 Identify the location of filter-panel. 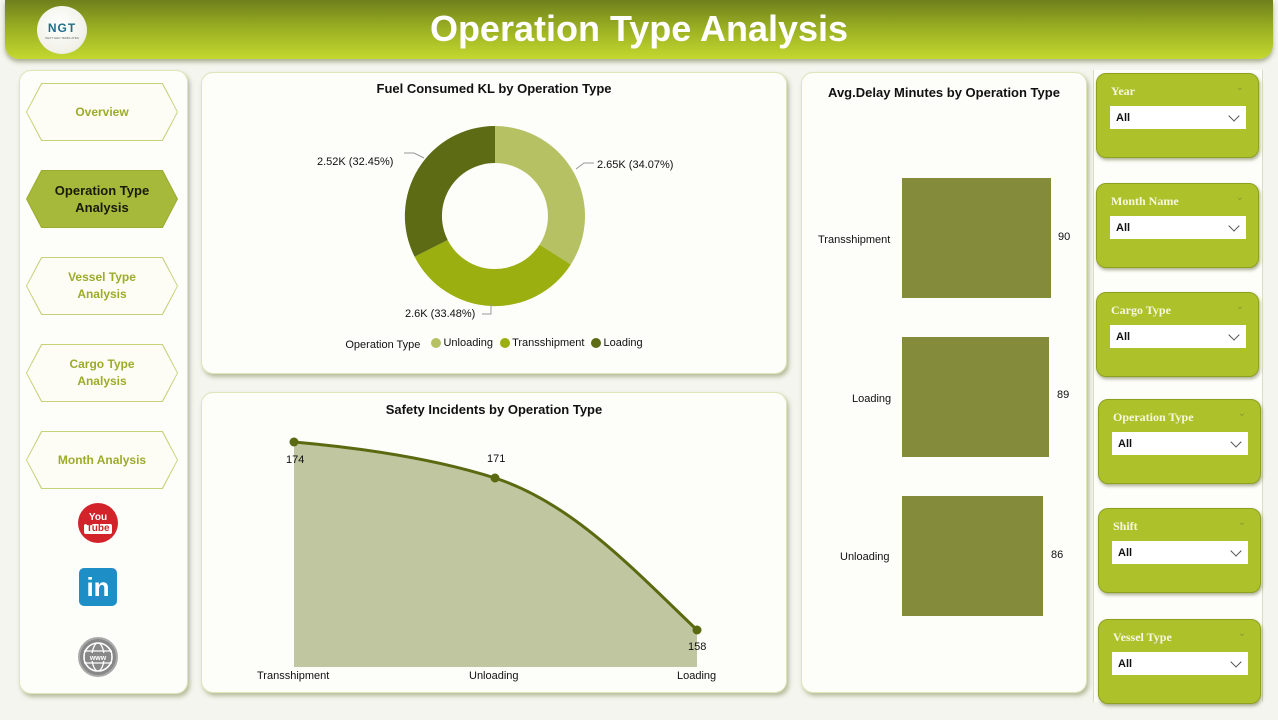
(1178, 386).